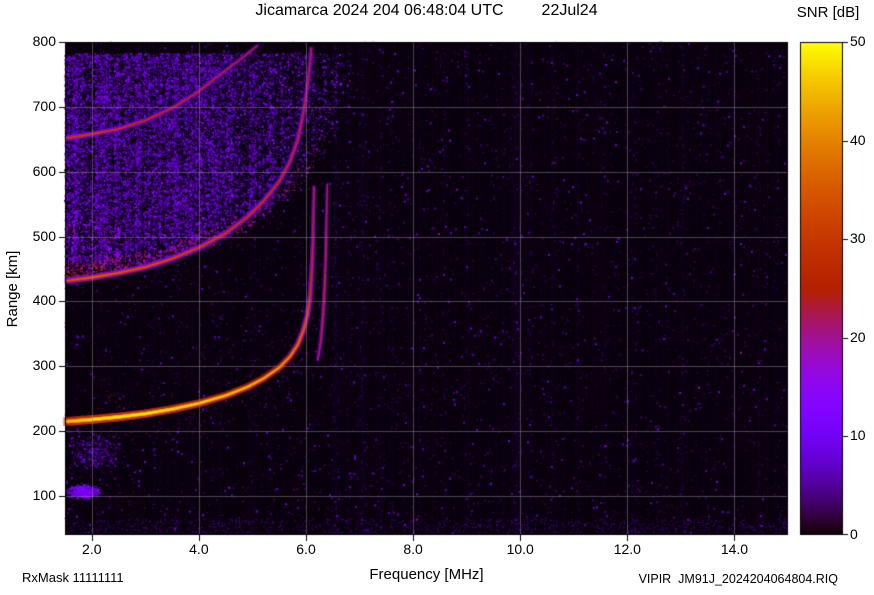  Describe the element at coordinates (858, 435) in the screenshot. I see `colorbar-tick-label: 10` at that location.